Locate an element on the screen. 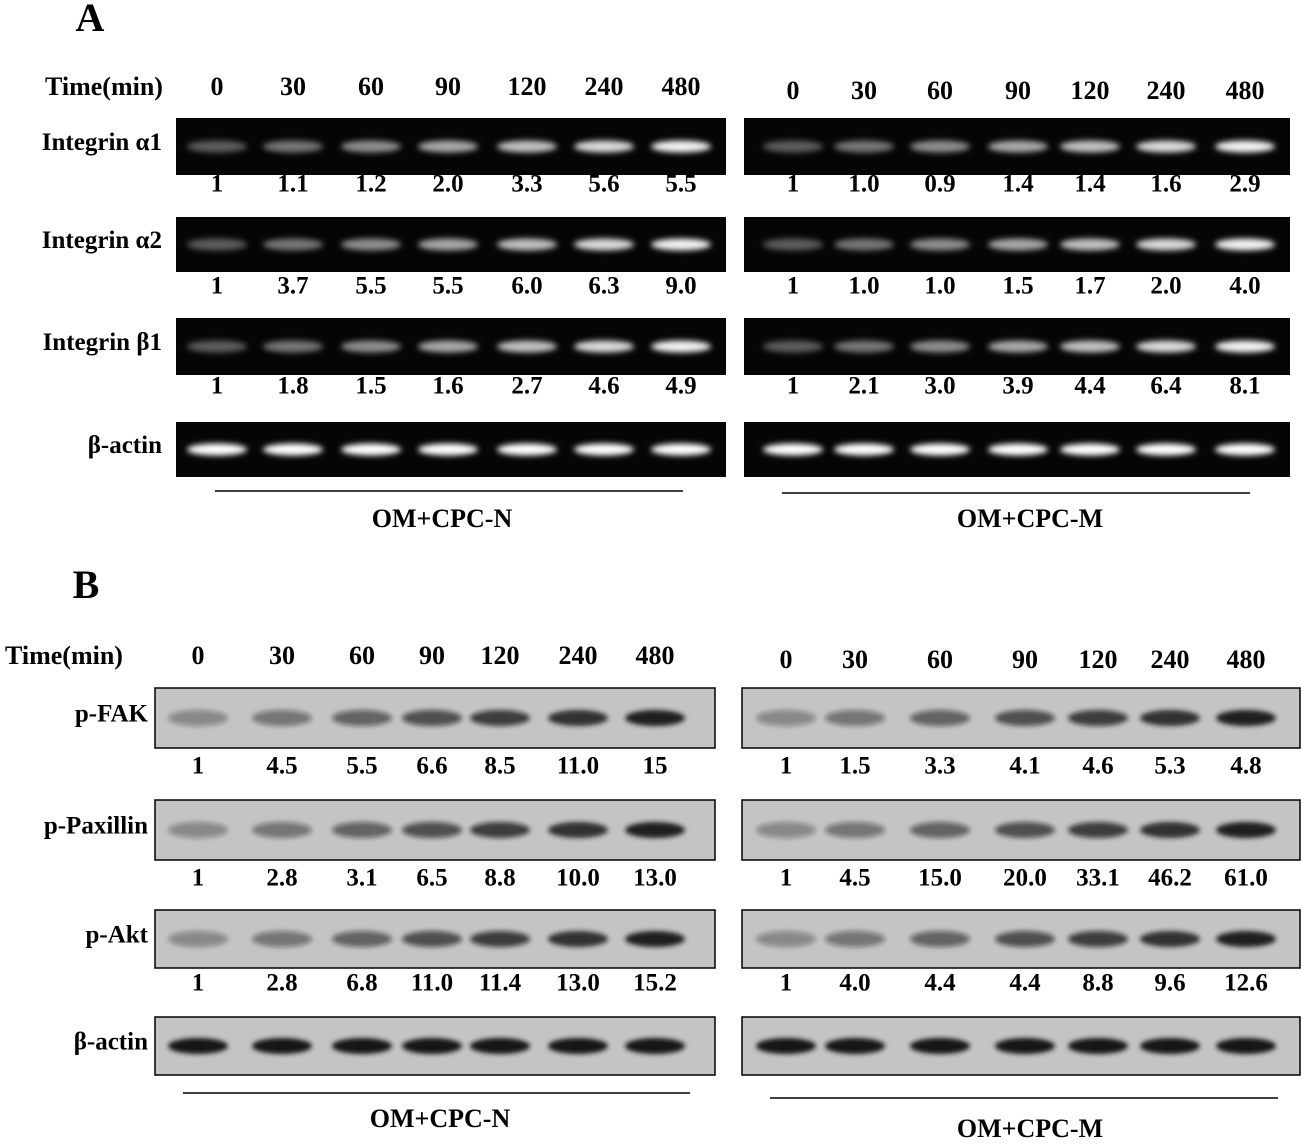  fold-change: 6.6 is located at coordinates (431, 766).